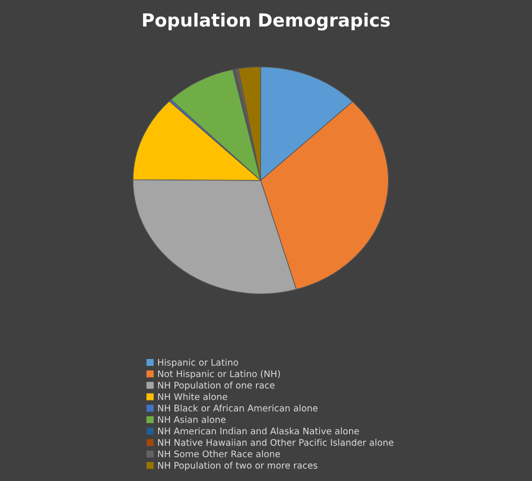 The height and width of the screenshot is (481, 532). What do you see at coordinates (219, 374) in the screenshot?
I see `legend-label: Not Hispanic or Latino (NH)` at bounding box center [219, 374].